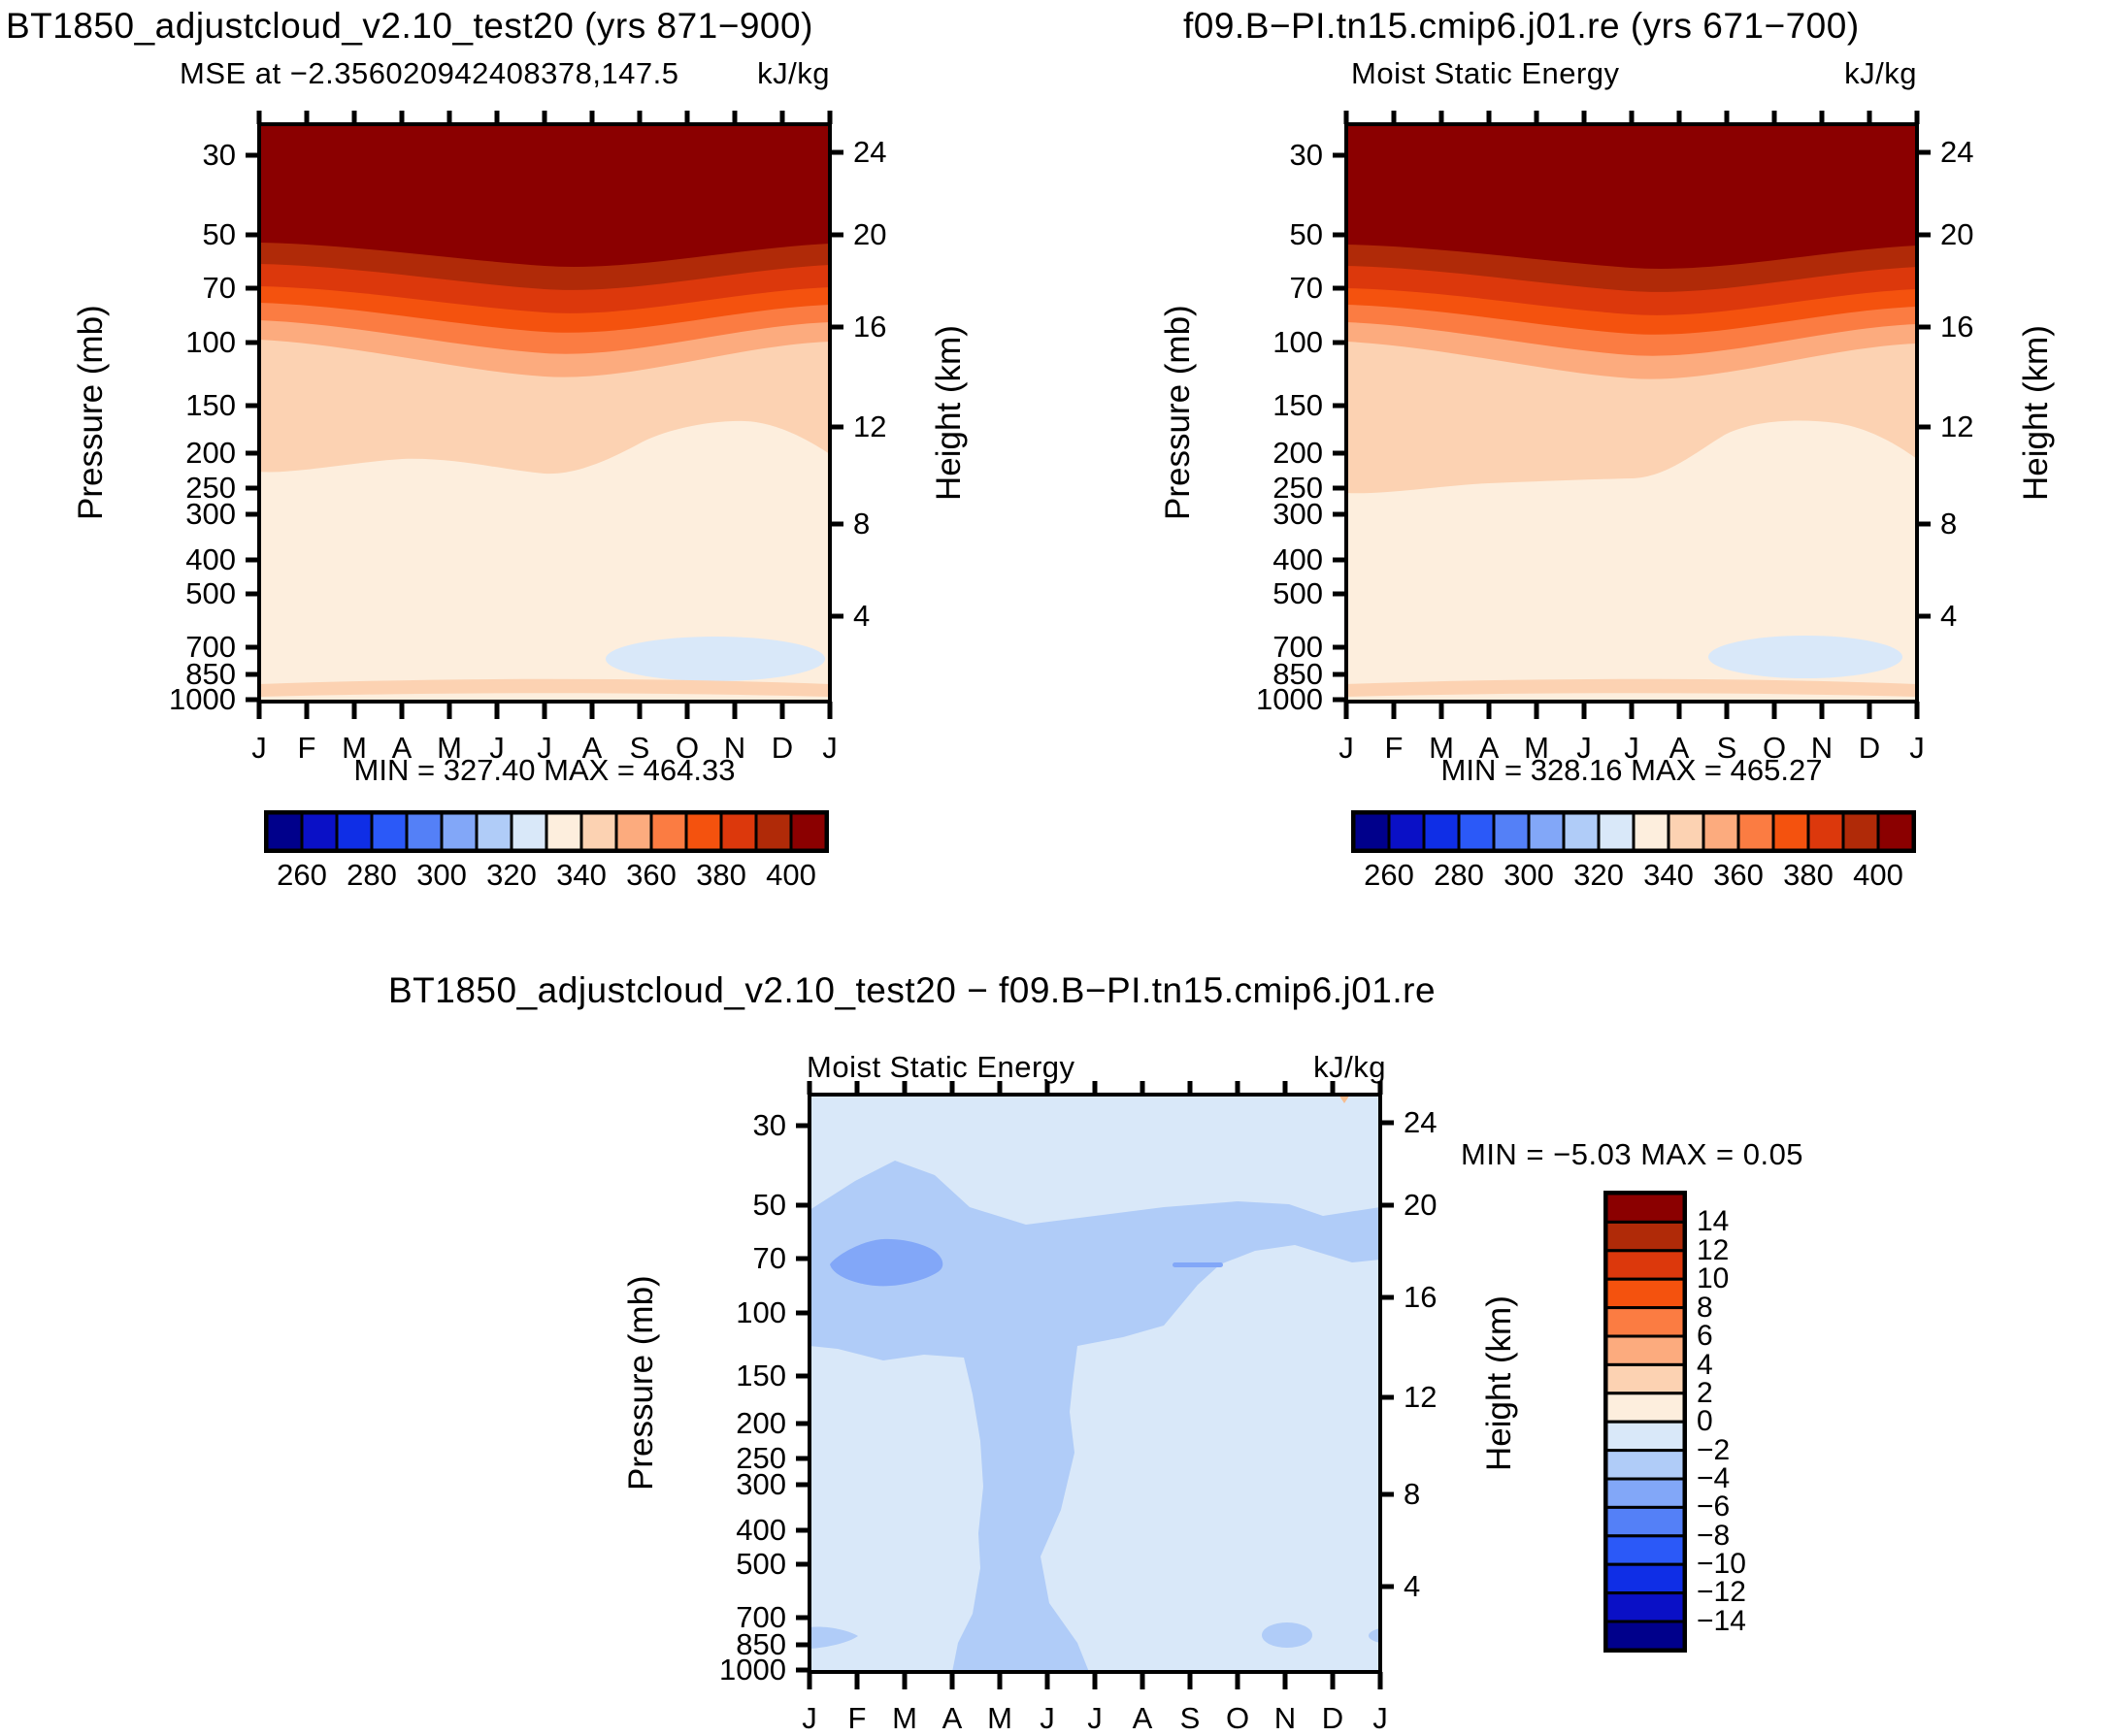 This screenshot has height=1736, width=2115. Describe the element at coordinates (1705, 1393) in the screenshot. I see `diff-colorbar-tick-label: 2` at that location.